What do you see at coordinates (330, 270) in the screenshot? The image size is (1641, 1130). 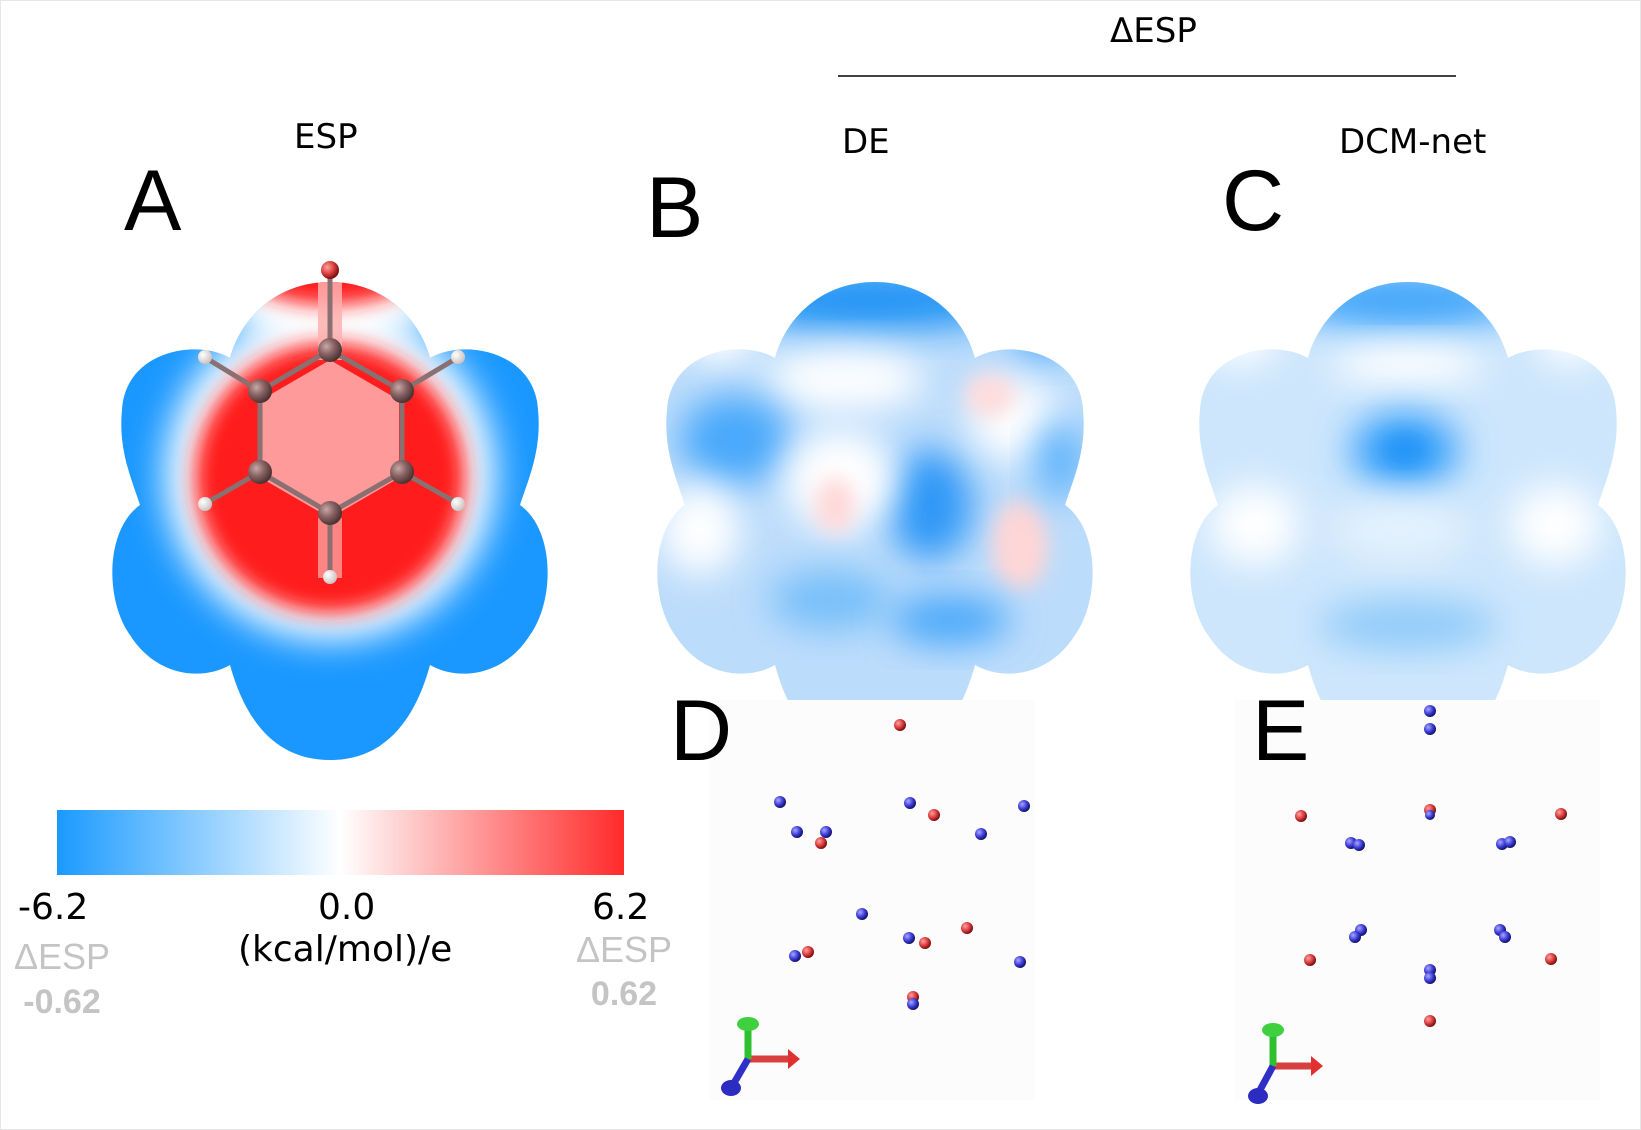 I see `oxygen-atom` at bounding box center [330, 270].